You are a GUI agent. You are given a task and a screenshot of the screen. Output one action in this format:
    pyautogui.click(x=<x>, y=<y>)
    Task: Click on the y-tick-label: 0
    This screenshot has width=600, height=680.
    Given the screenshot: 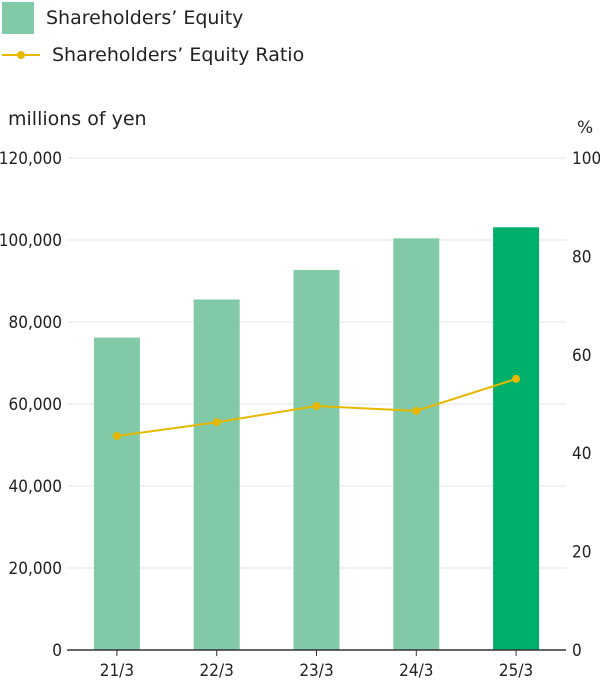 What is the action you would take?
    pyautogui.click(x=57, y=651)
    